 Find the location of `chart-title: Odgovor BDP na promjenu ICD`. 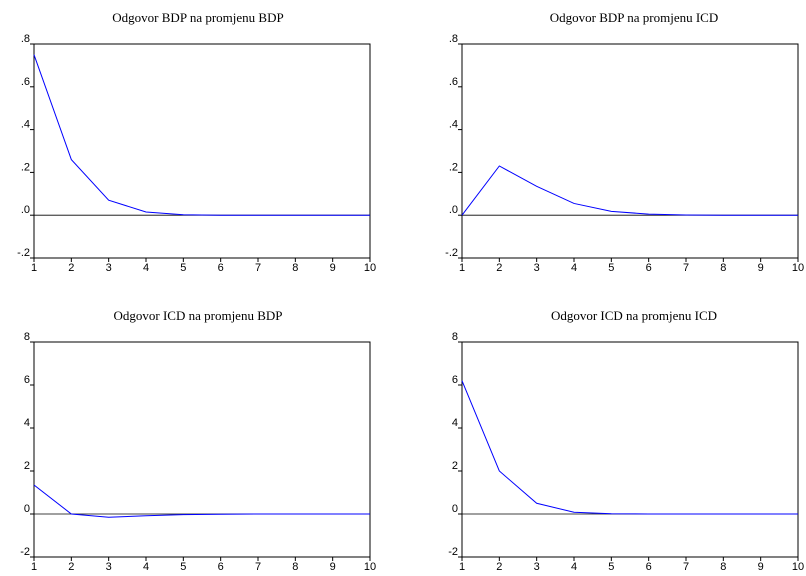

chart-title: Odgovor BDP na promjenu ICD is located at coordinates (634, 17).